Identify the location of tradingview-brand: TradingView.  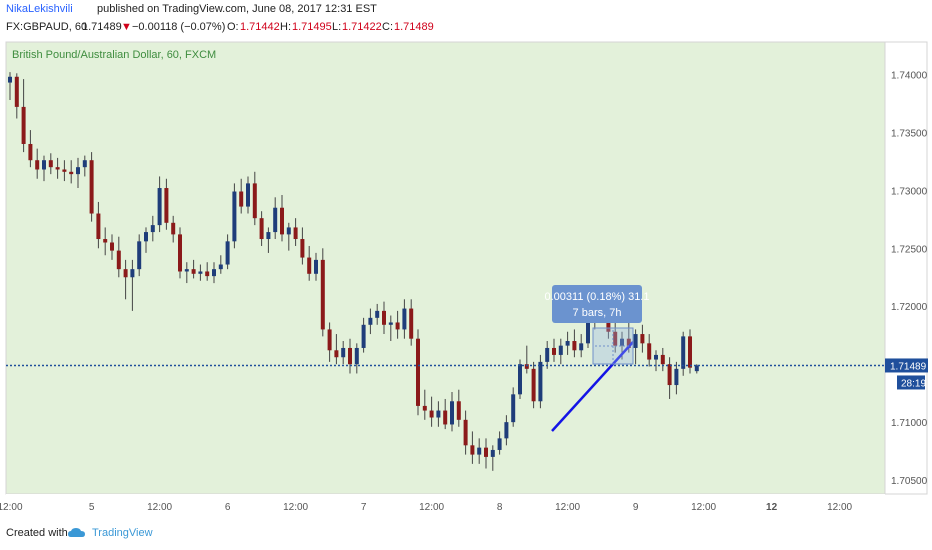
(122, 533).